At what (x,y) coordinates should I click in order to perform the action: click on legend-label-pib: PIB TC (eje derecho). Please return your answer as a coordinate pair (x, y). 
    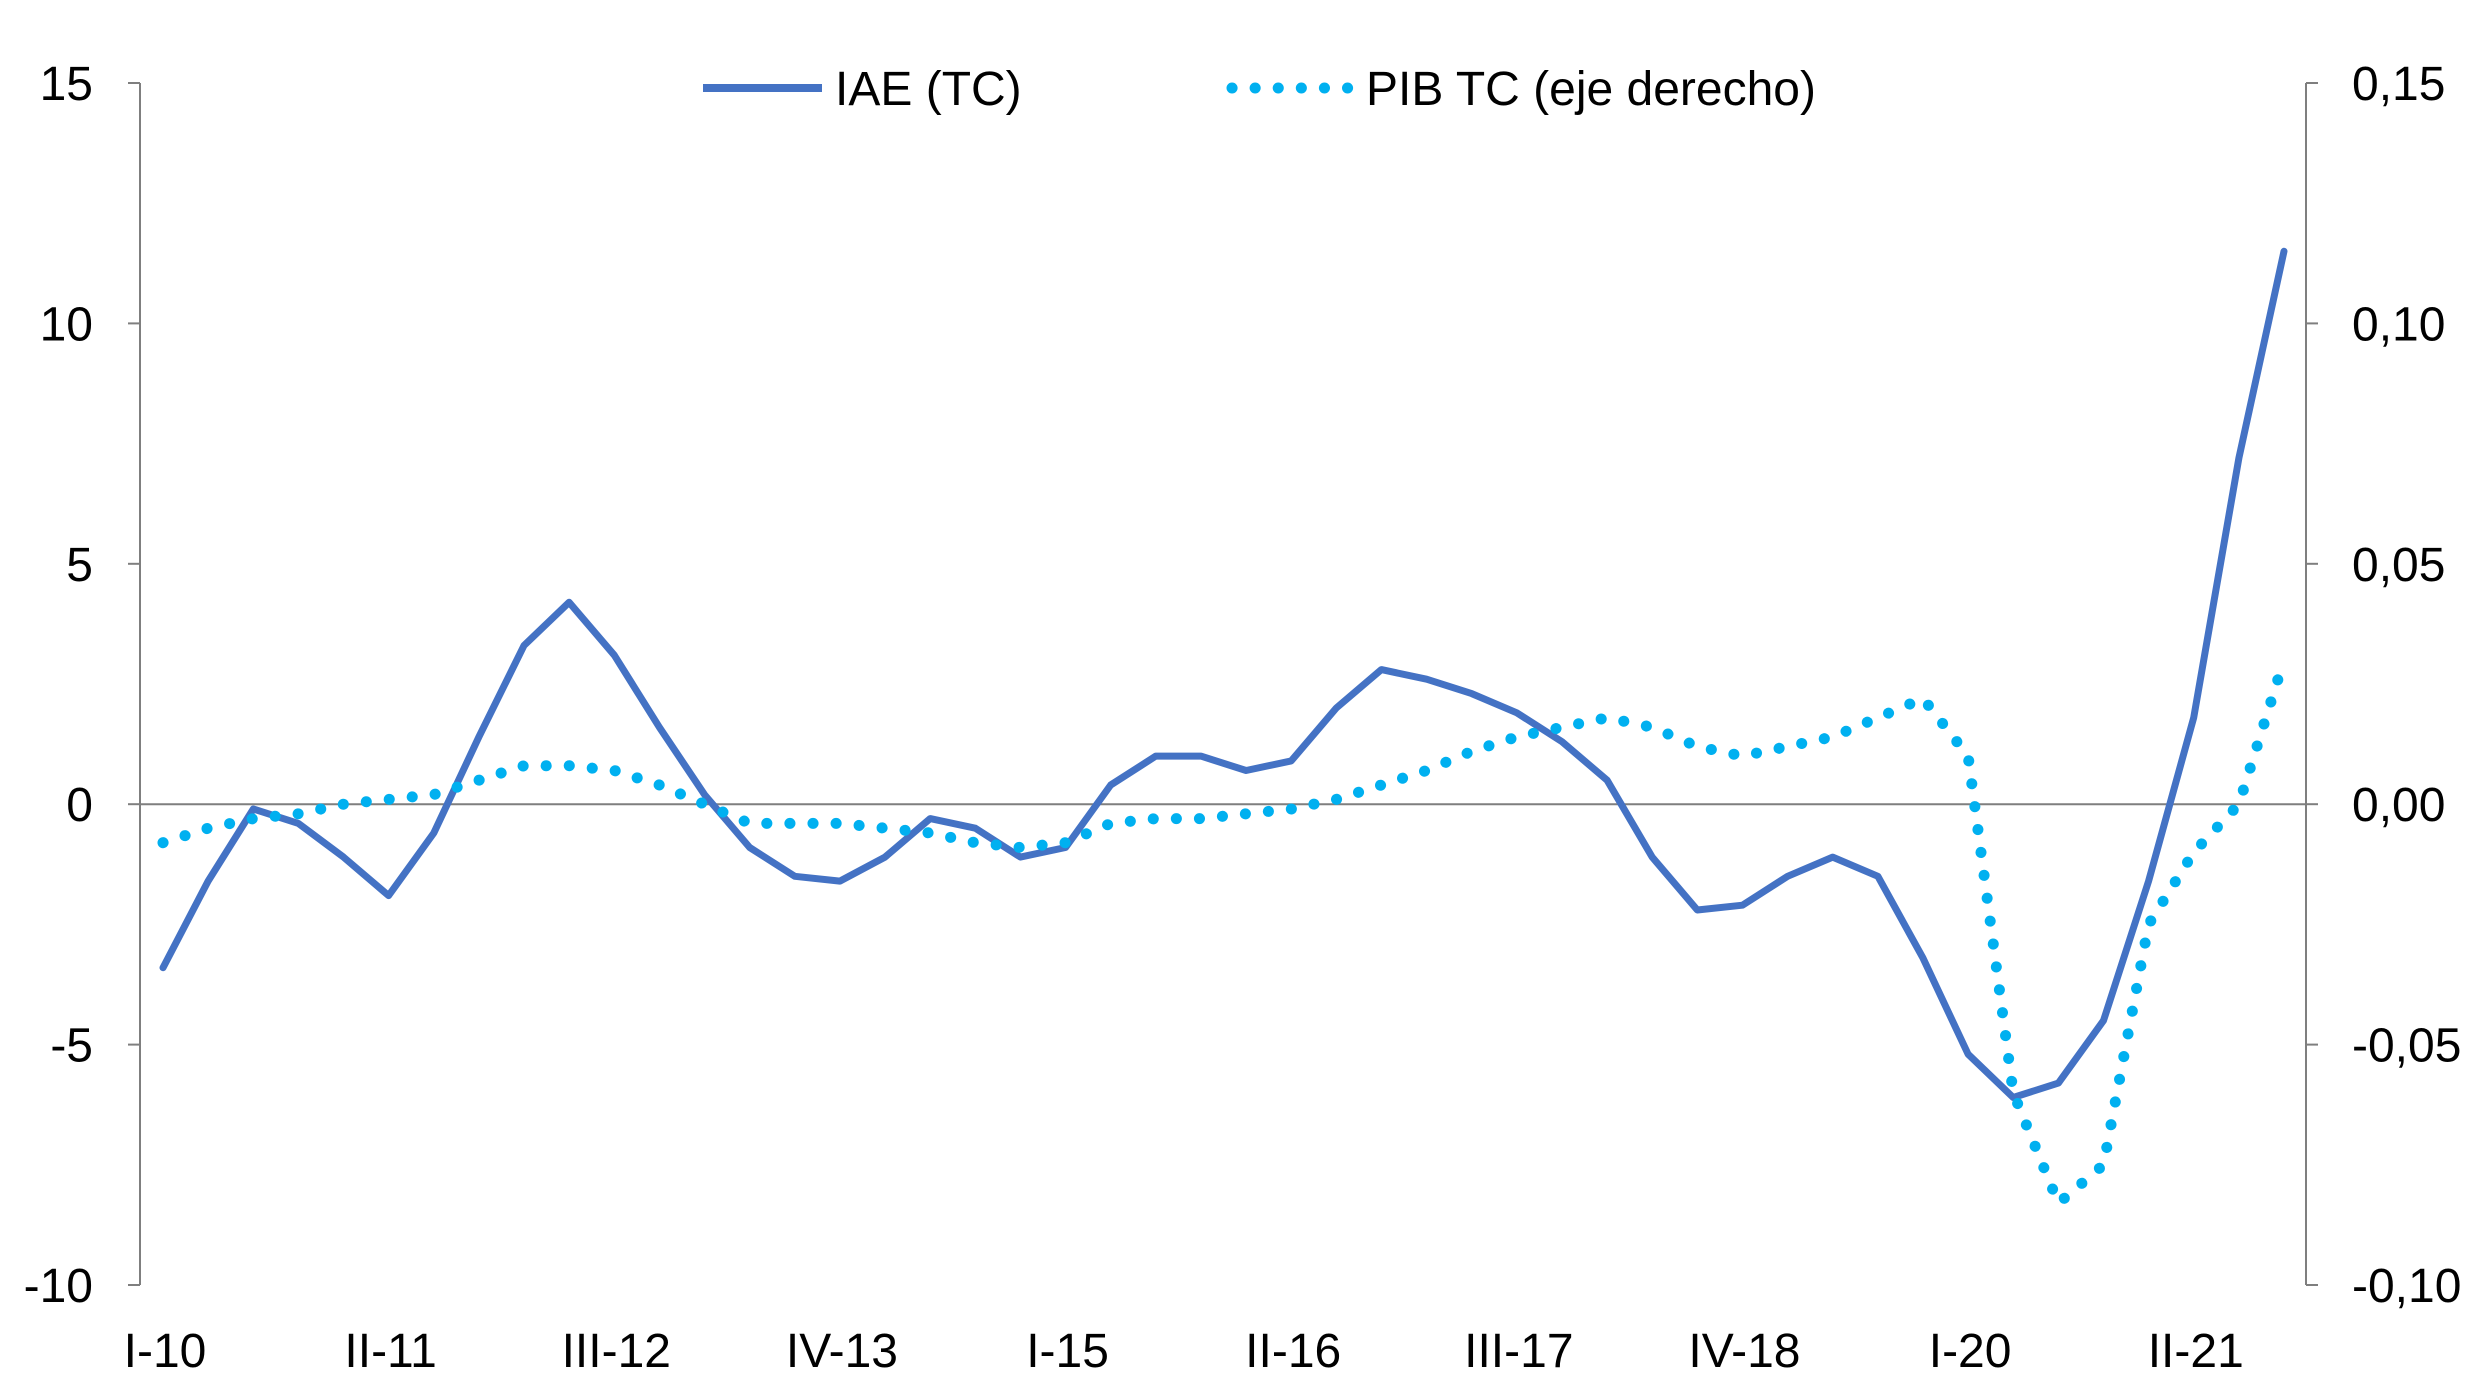
    Looking at the image, I should click on (1591, 89).